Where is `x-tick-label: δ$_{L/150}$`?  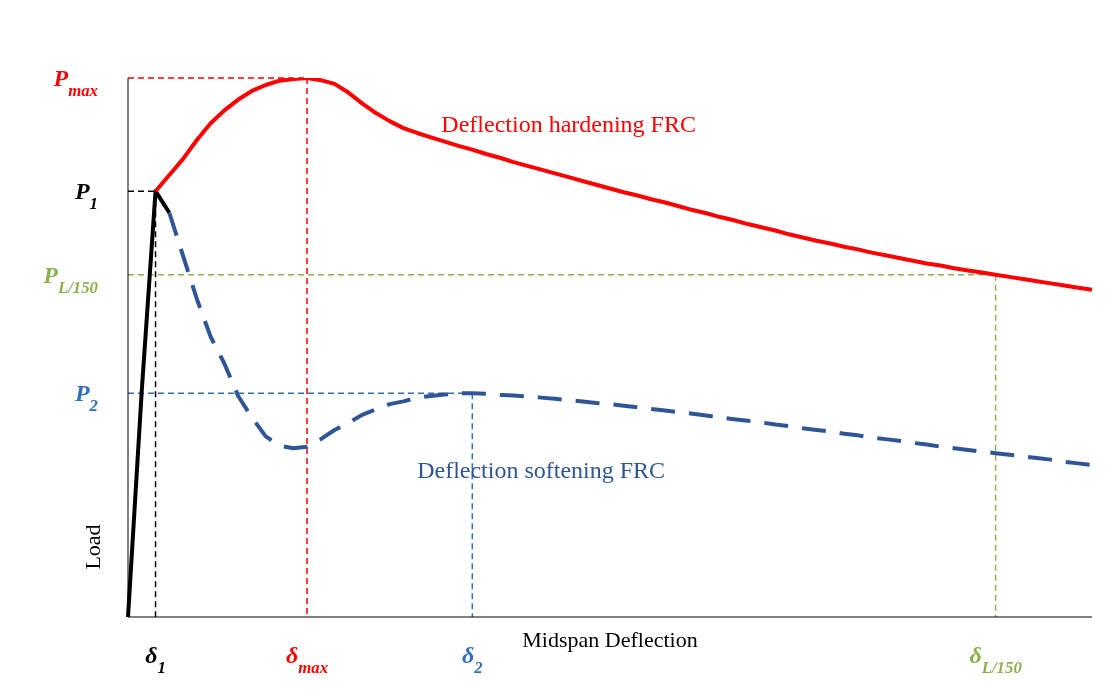
x-tick-label: δ$_{L/150}$ is located at coordinates (996, 659).